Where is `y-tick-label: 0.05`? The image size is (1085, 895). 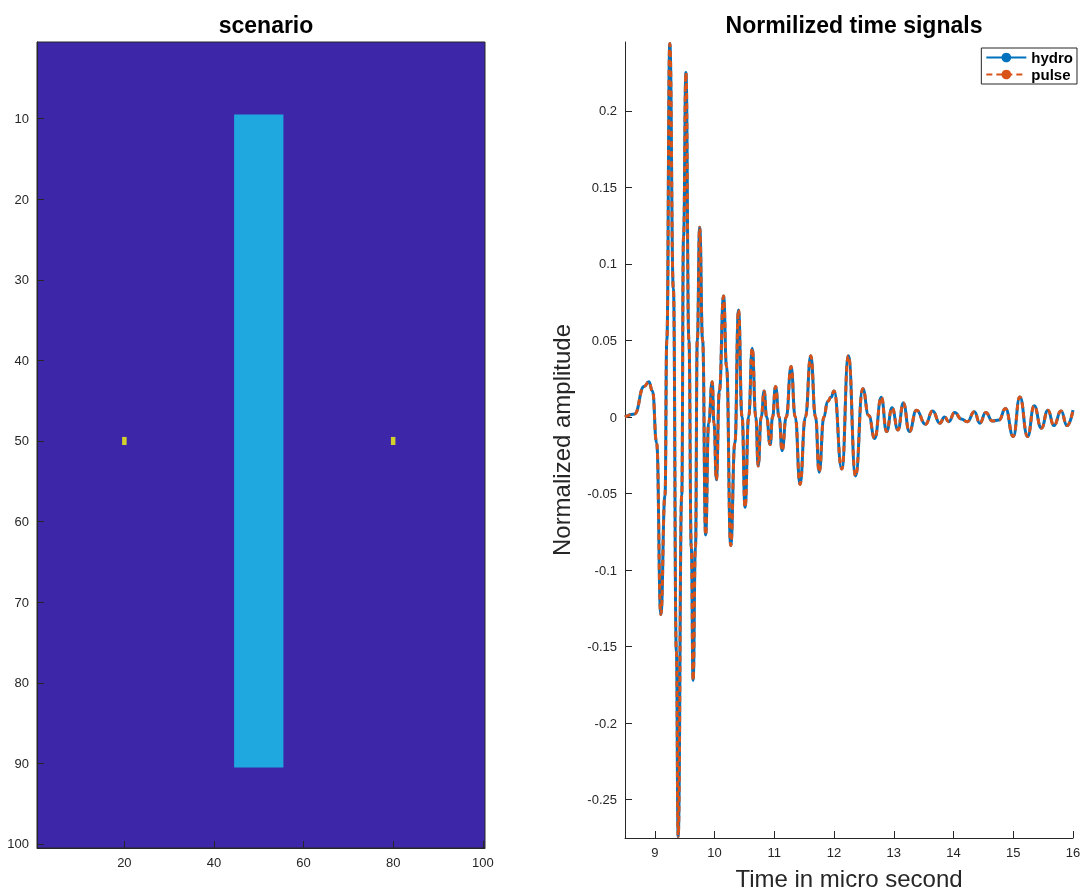 y-tick-label: 0.05 is located at coordinates (604, 340).